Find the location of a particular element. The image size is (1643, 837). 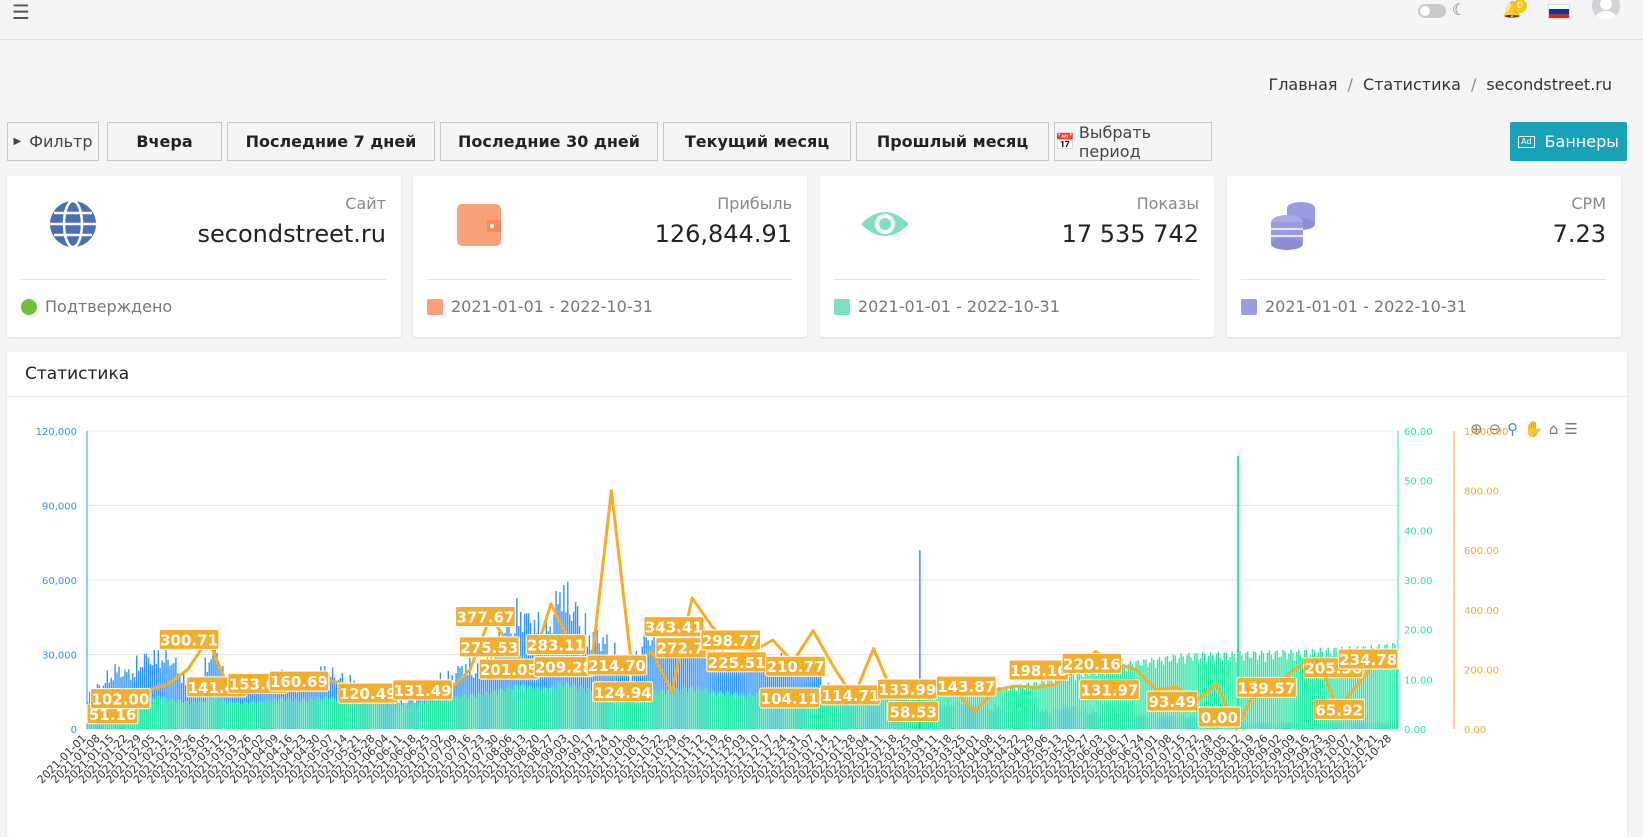

zoom-out-icon: ⊖ is located at coordinates (1498, 429).